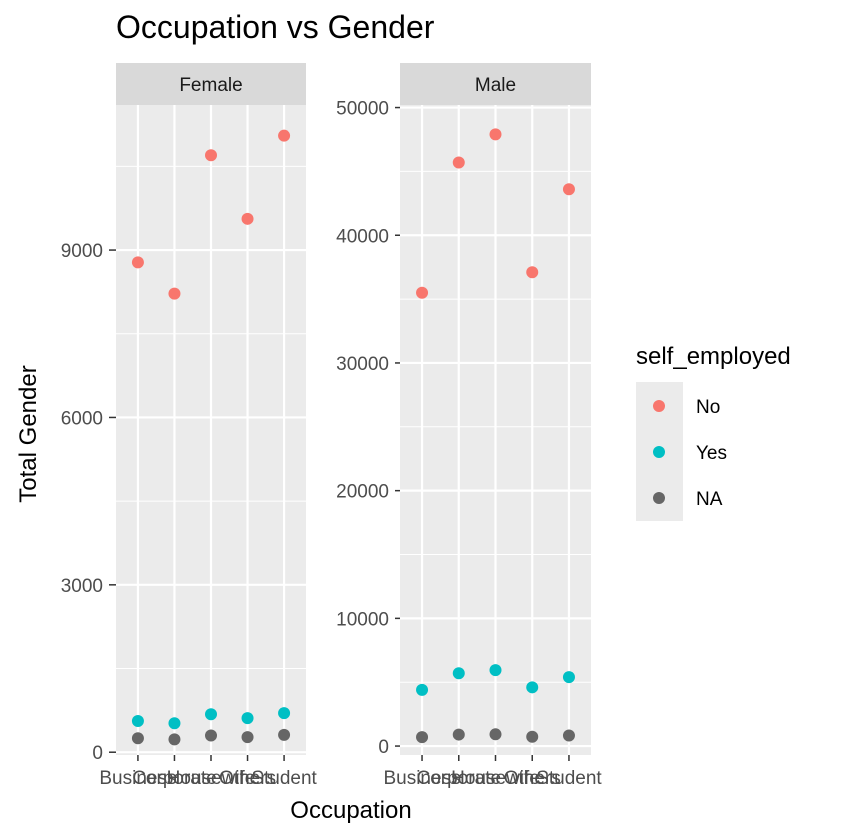 The height and width of the screenshot is (838, 854). I want to click on y-tick-label: 20000, so click(362, 492).